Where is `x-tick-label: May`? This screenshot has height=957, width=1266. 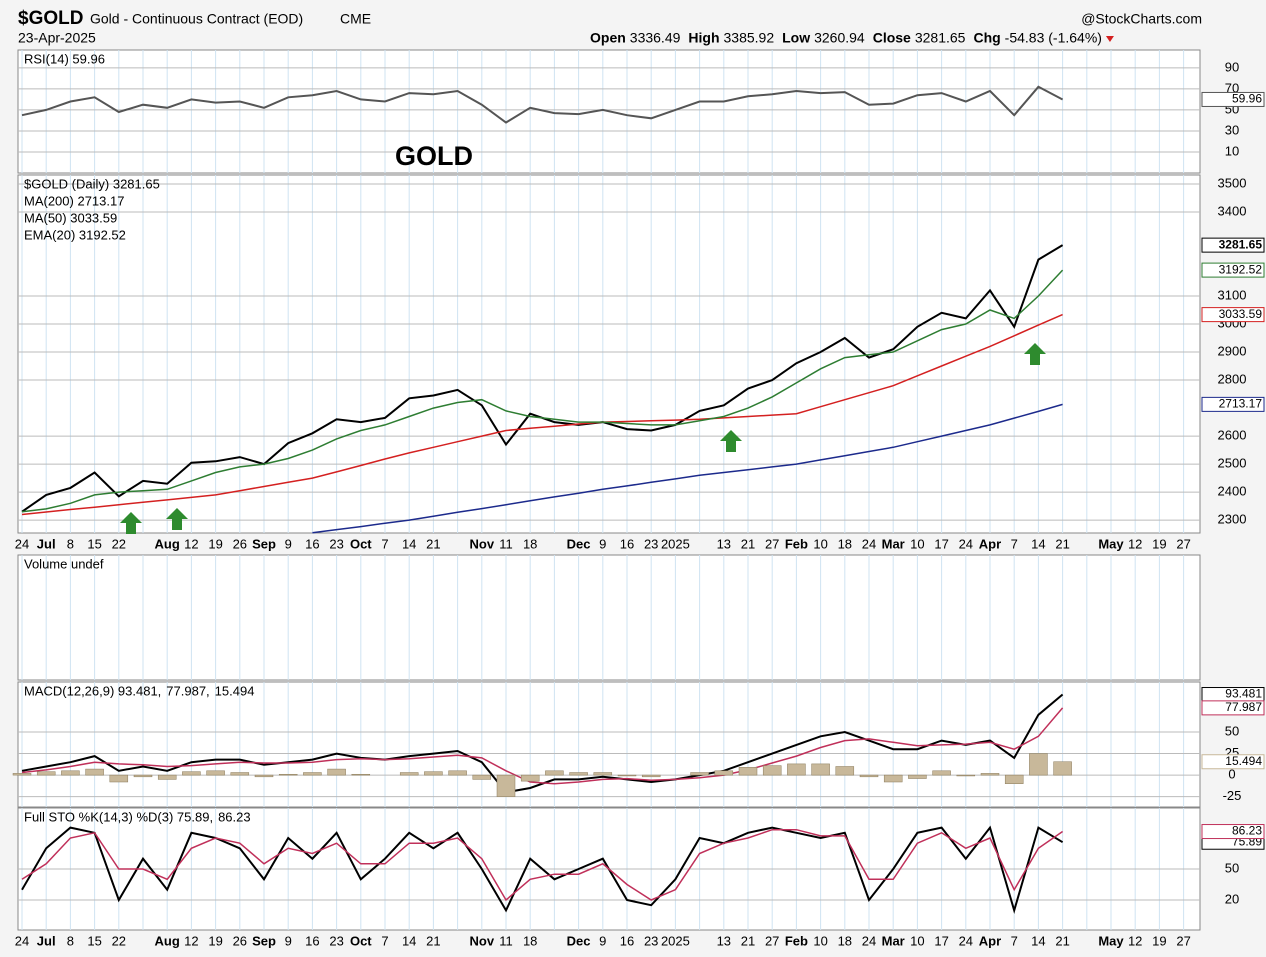 x-tick-label: May is located at coordinates (1111, 940).